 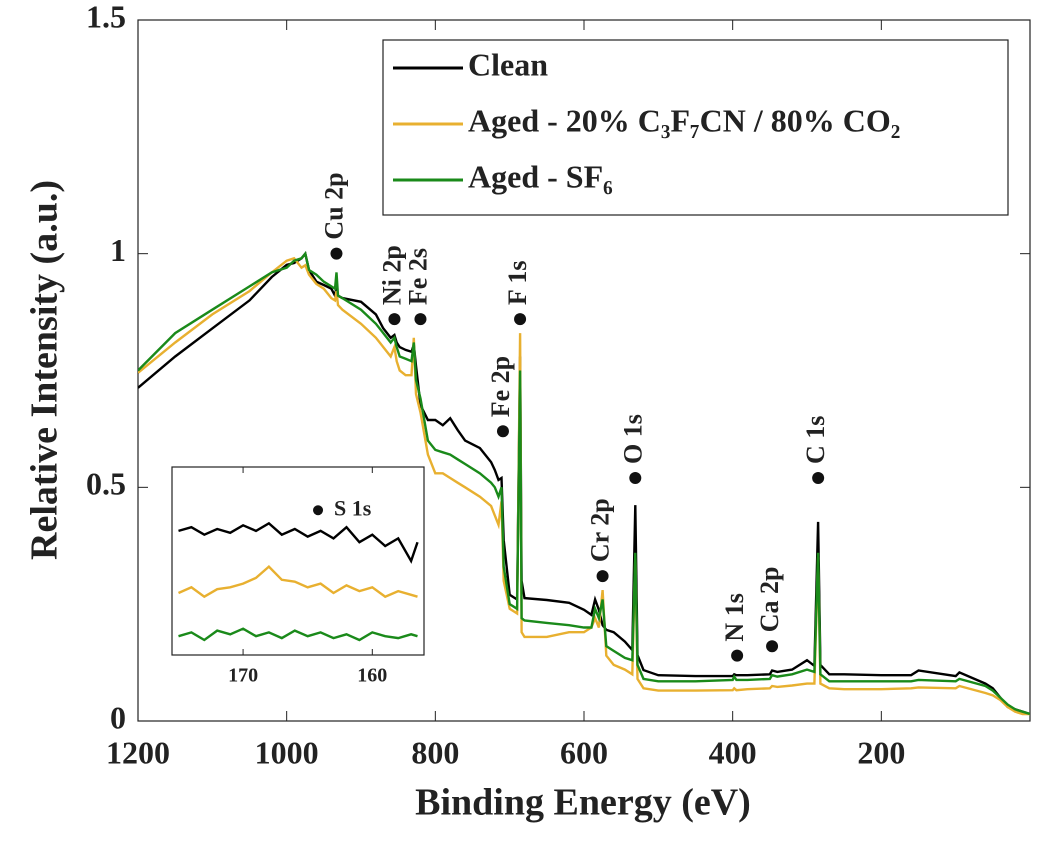 I want to click on annotation-label: F 1s, so click(x=517, y=283).